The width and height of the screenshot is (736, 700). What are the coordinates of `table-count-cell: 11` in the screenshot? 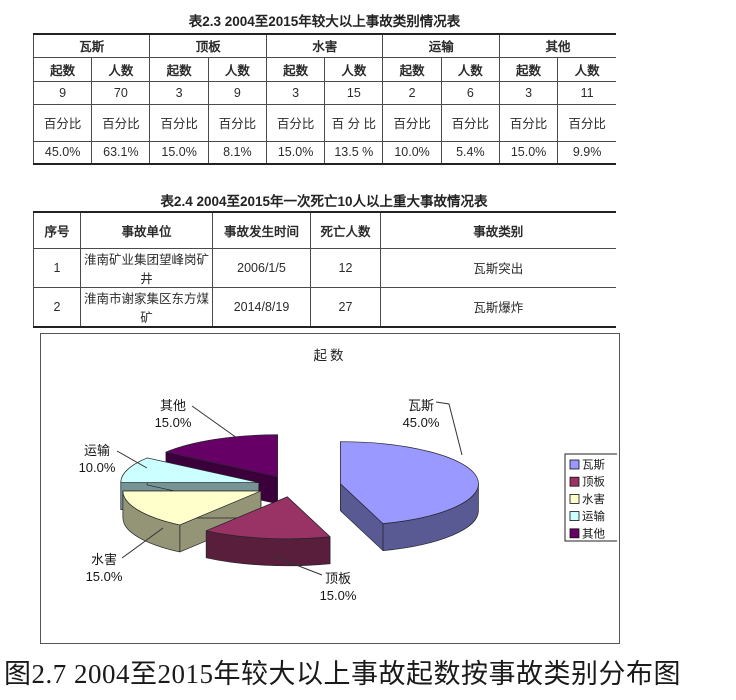 It's located at (586, 92).